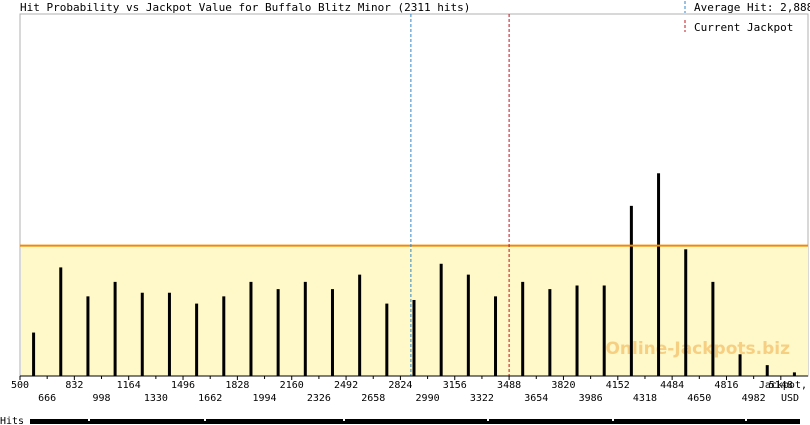 The width and height of the screenshot is (810, 425). I want to click on x-tick-label: 4318, so click(645, 398).